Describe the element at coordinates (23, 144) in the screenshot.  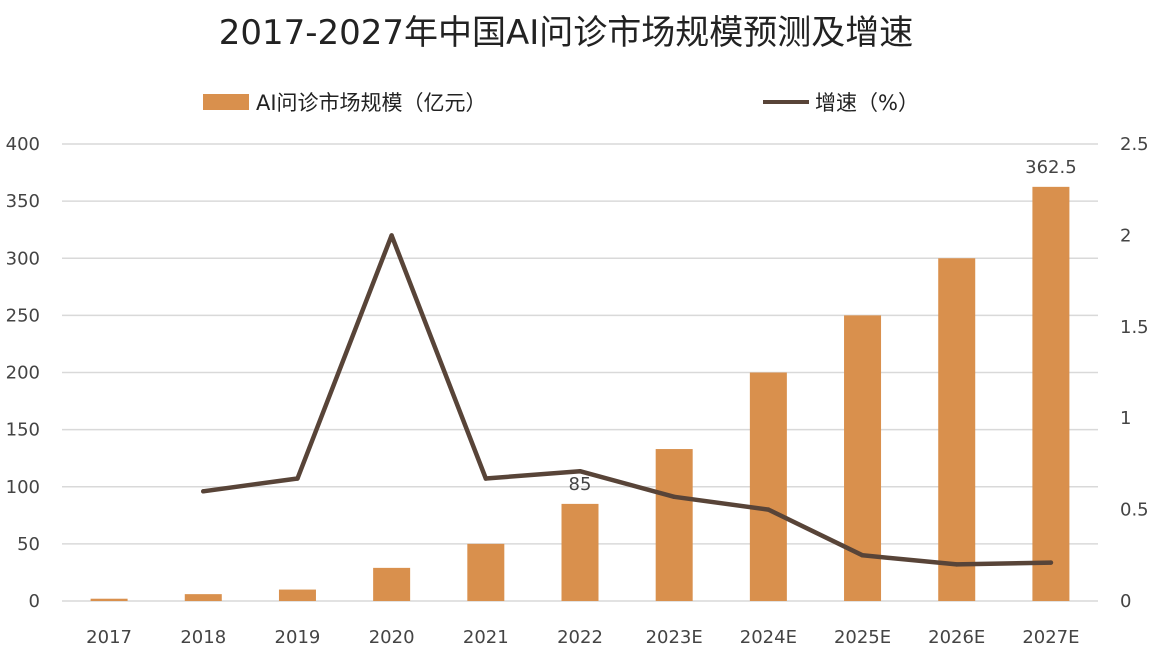
I see `left-tick-label: 400` at that location.